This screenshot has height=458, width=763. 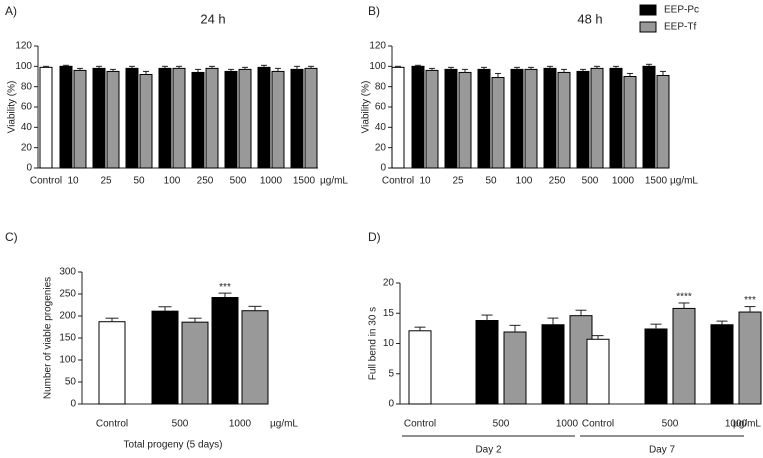 What do you see at coordinates (11, 11) in the screenshot?
I see `panel-label: A)` at bounding box center [11, 11].